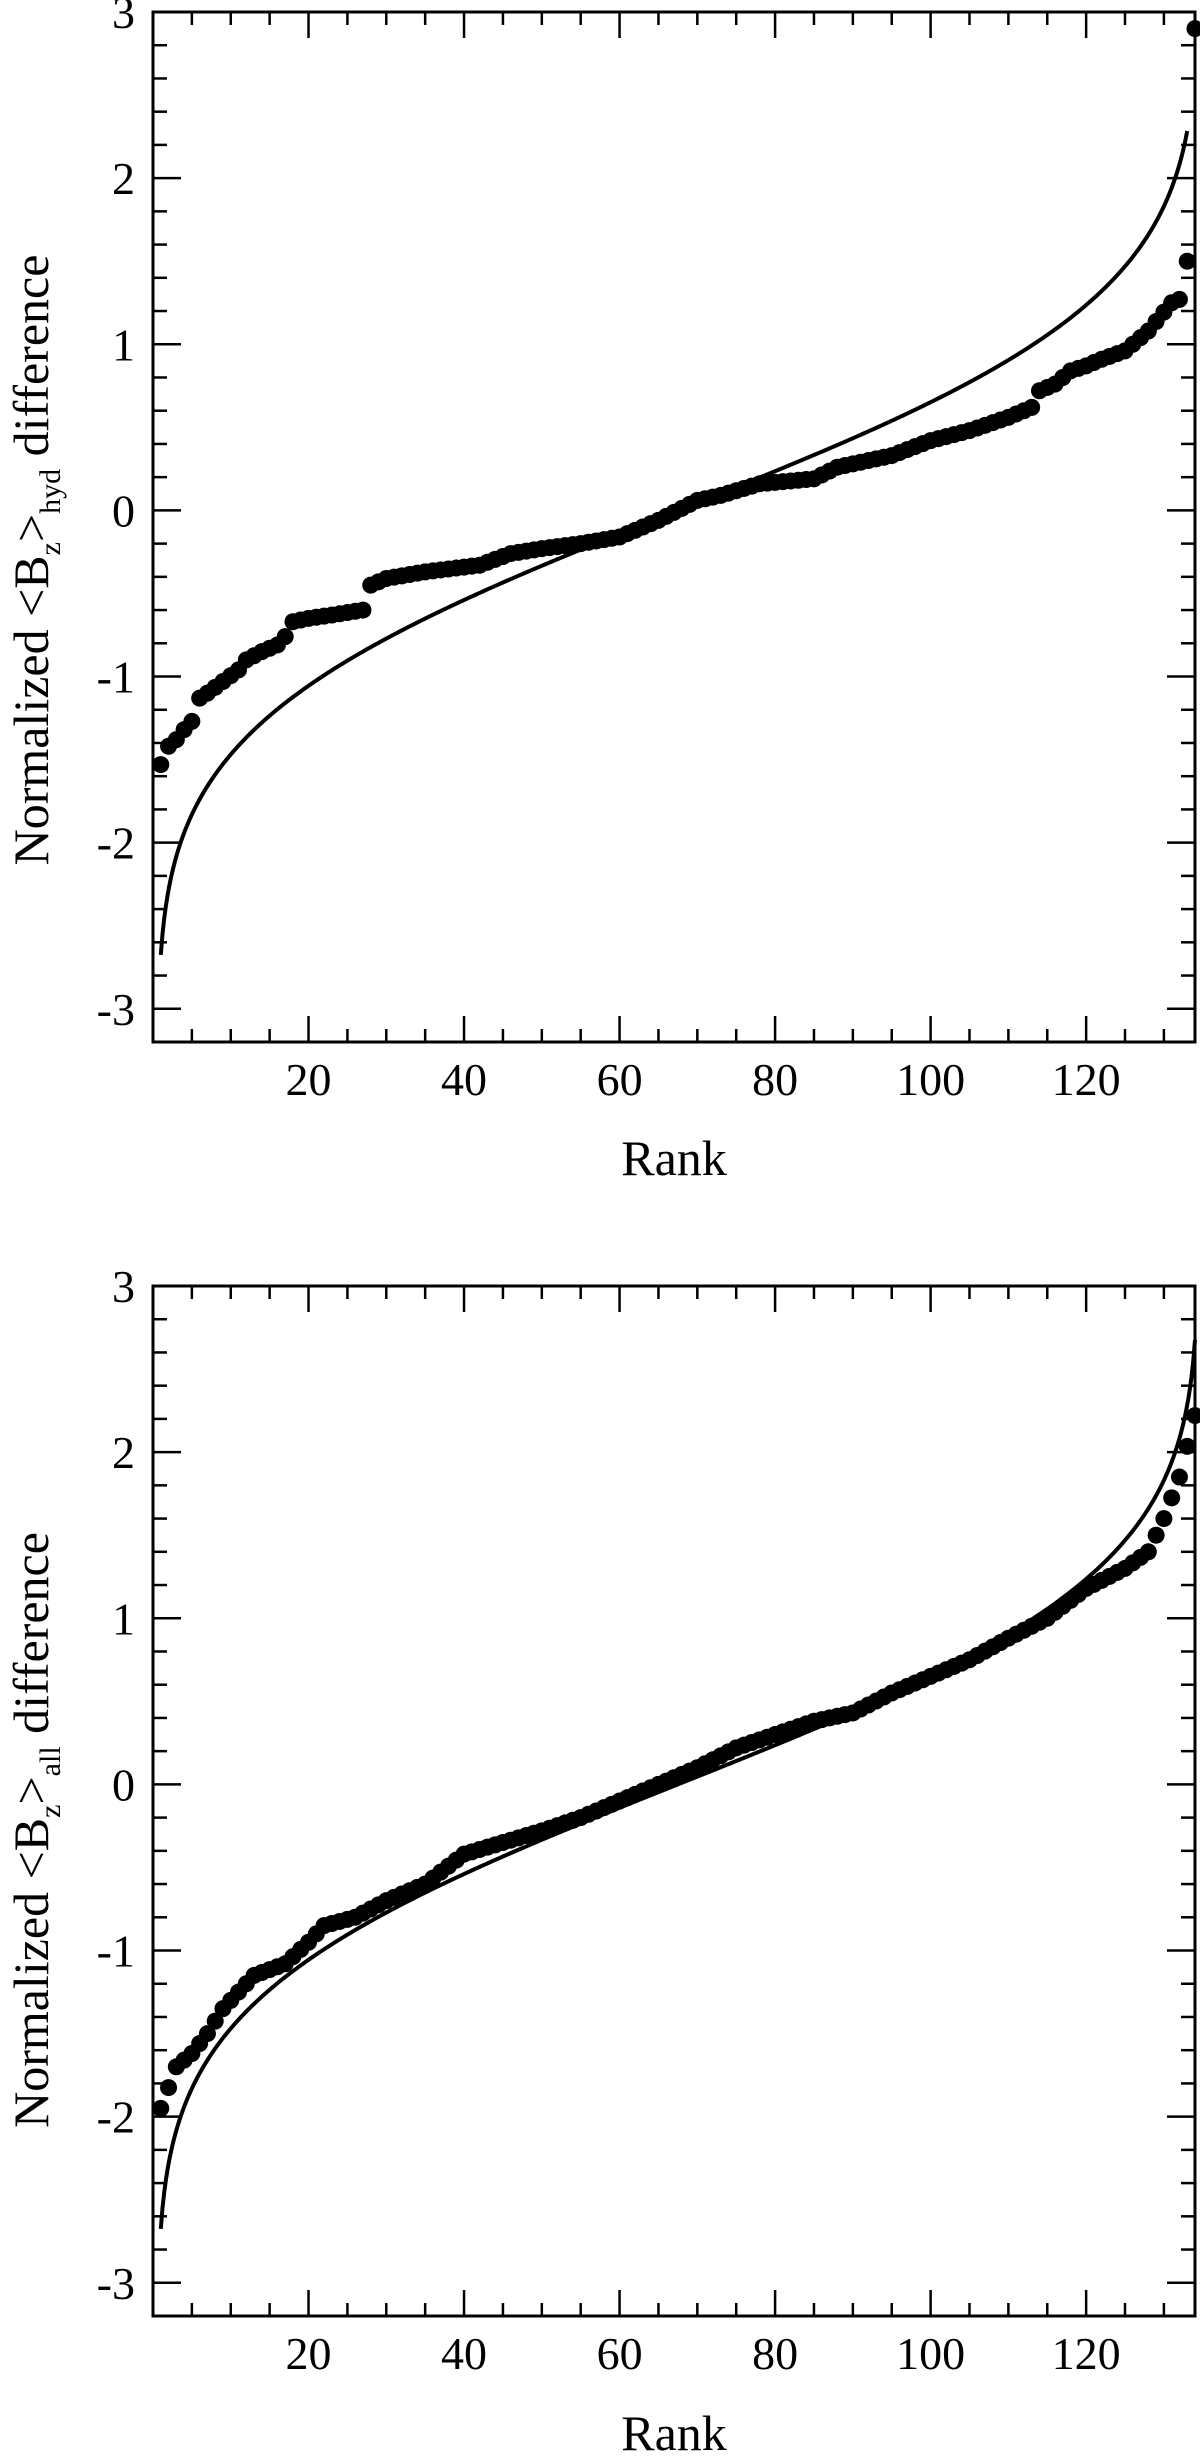  Describe the element at coordinates (35, 1830) in the screenshot. I see `y-axis-label: Normalized <Bz>all difference` at that location.